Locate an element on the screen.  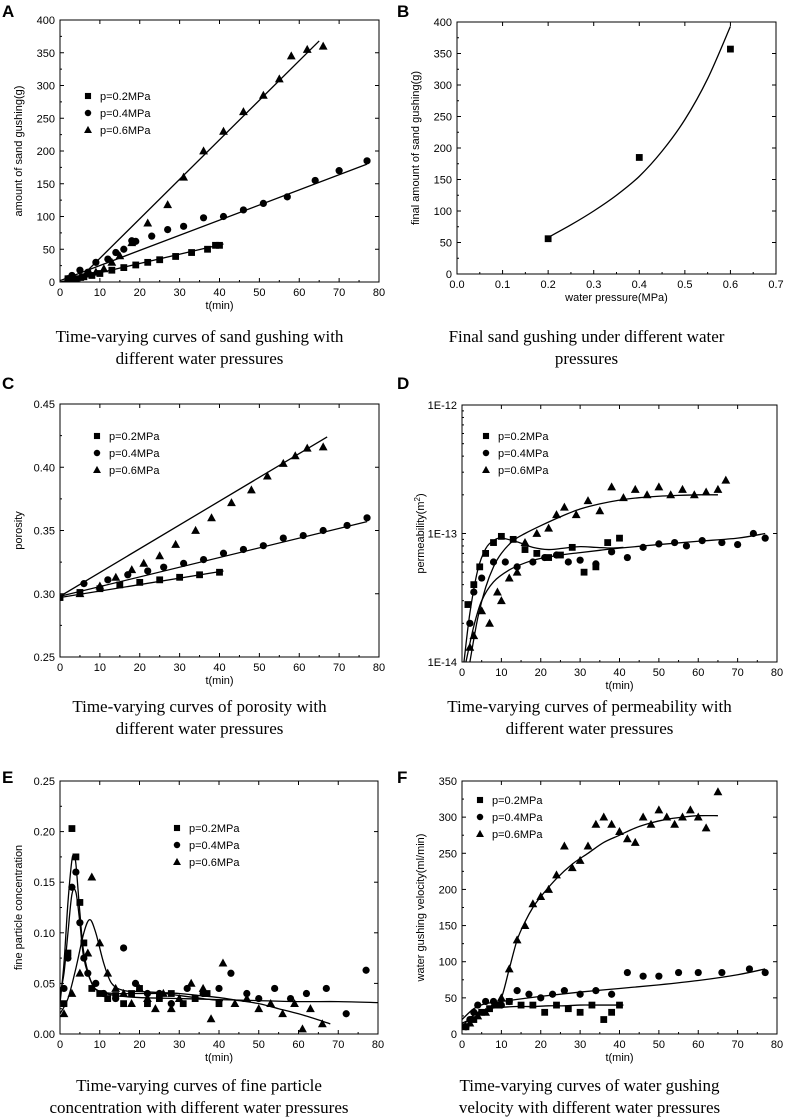
plot-frame is located at coordinates (619, 533).